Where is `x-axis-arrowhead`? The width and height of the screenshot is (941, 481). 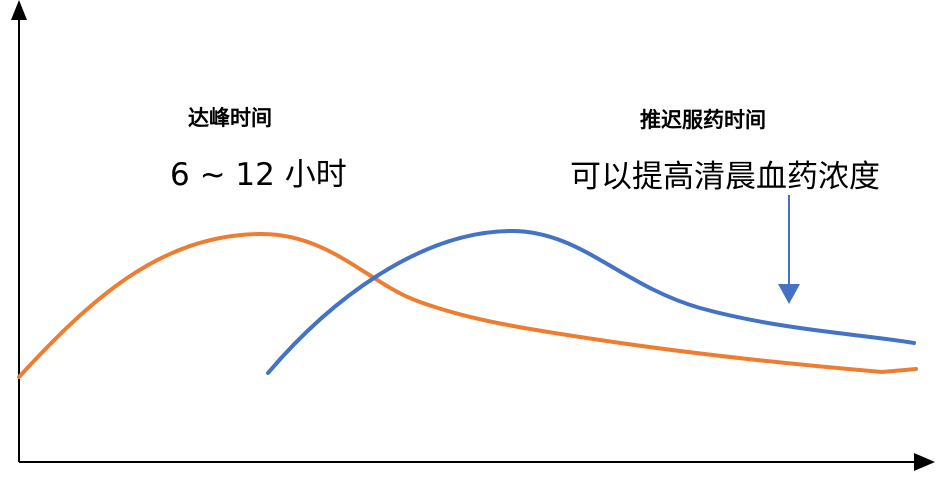
x-axis-arrowhead is located at coordinates (924, 462).